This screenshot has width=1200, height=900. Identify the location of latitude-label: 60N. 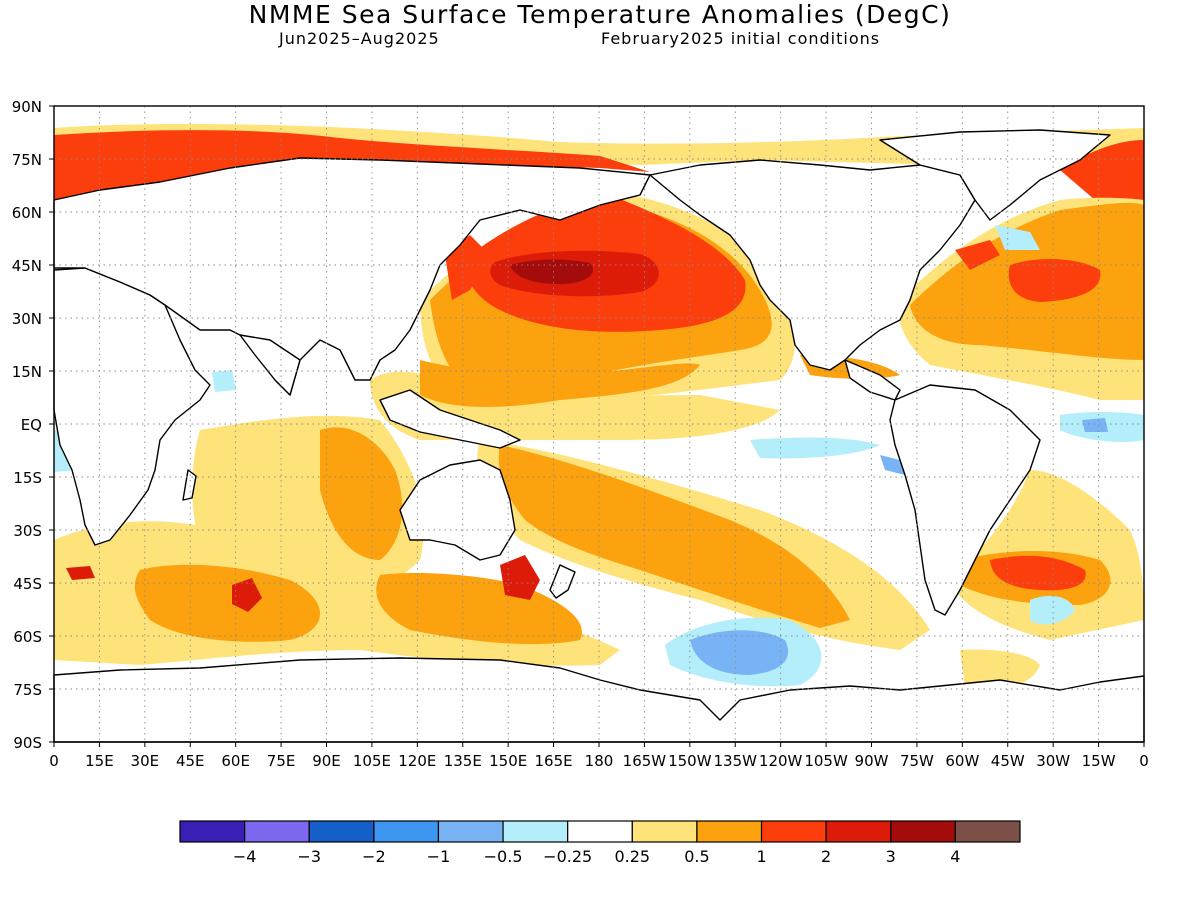
(27, 213).